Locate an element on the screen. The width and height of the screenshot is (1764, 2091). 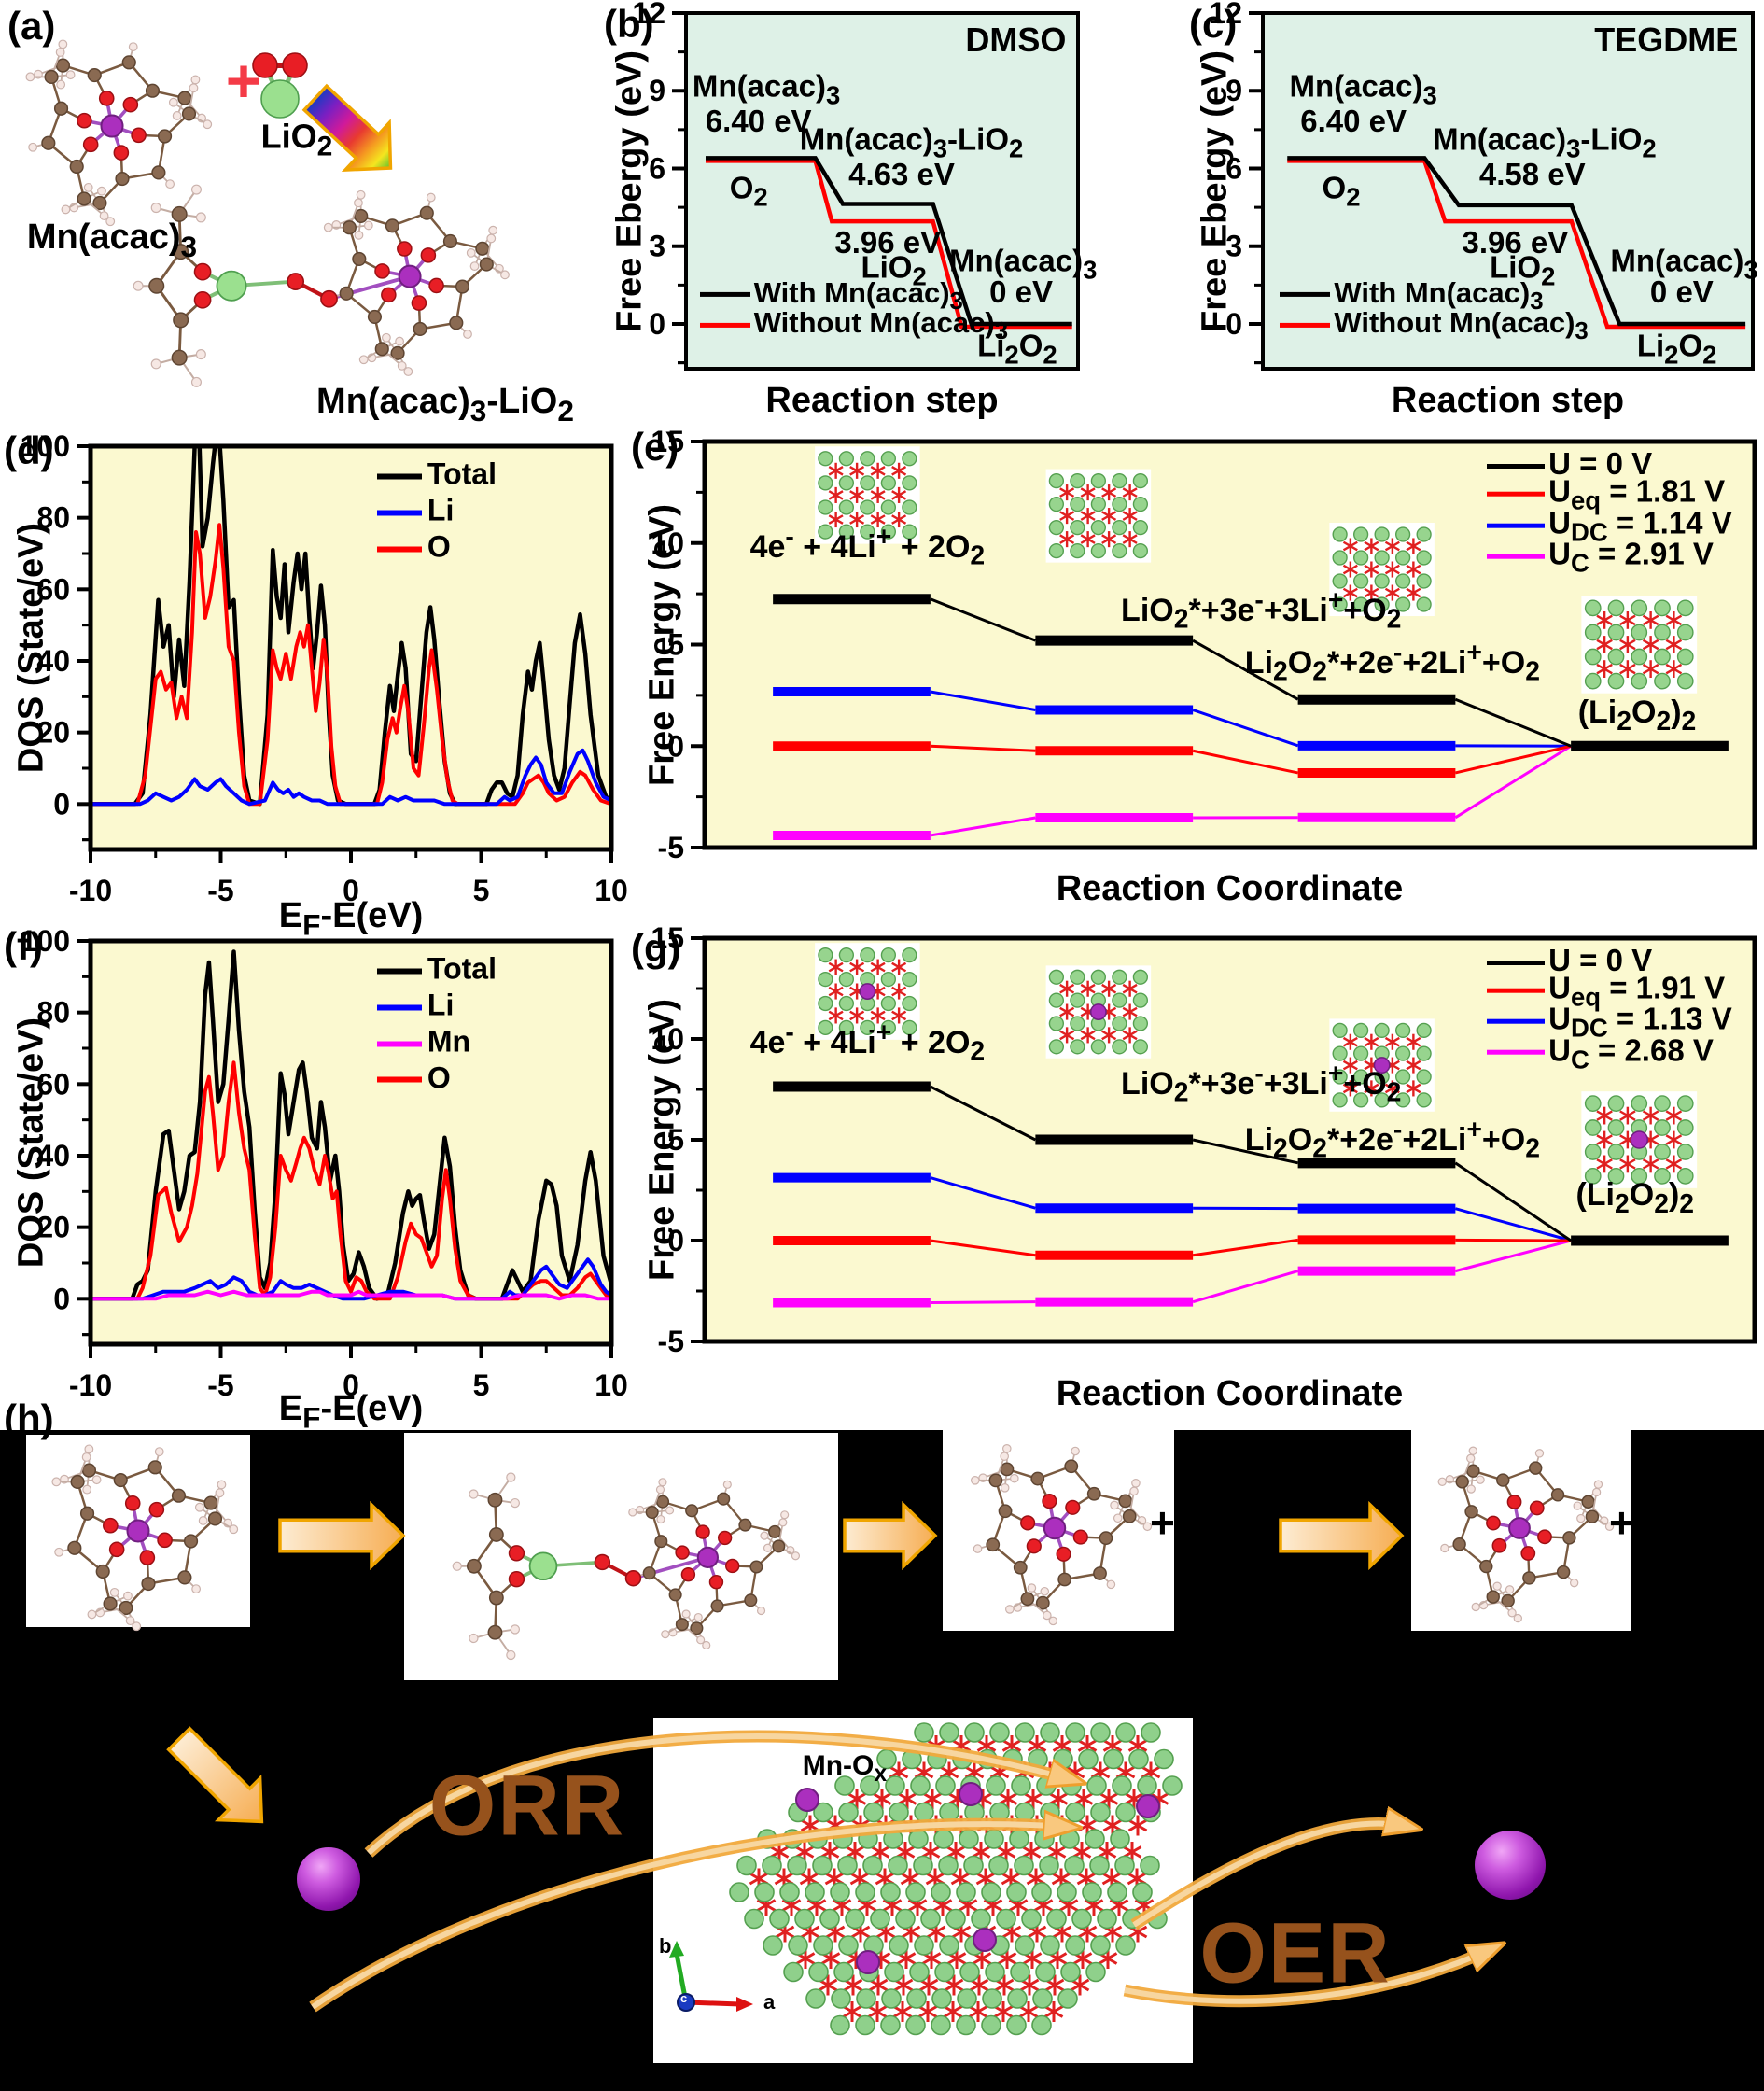
y-tick-label: 15 is located at coordinates (667, 441).